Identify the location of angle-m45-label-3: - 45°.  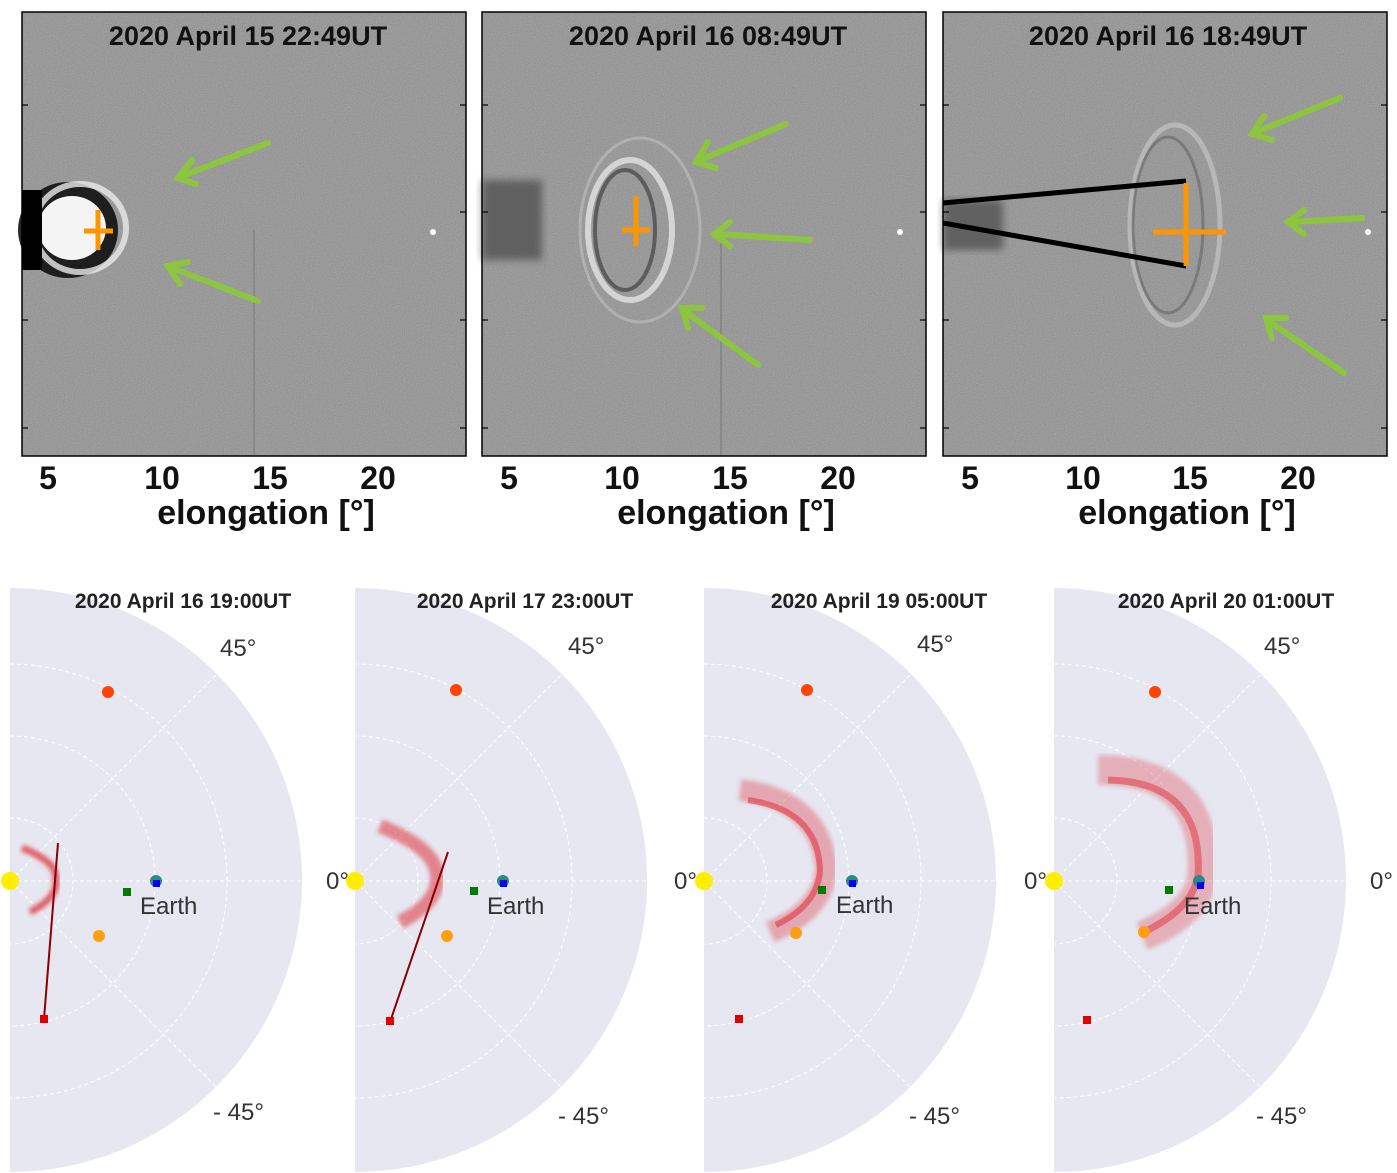
(934, 1116).